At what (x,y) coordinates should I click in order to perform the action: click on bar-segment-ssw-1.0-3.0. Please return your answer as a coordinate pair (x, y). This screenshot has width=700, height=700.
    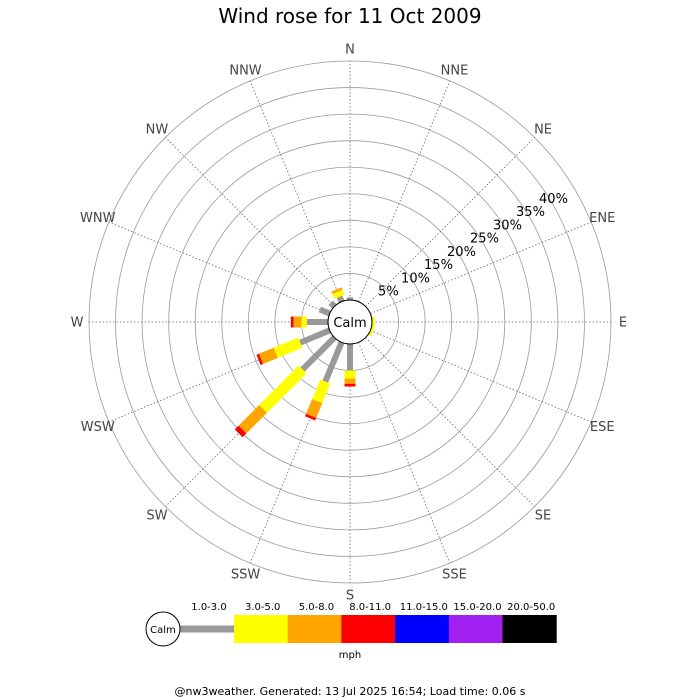
    Looking at the image, I should click on (333, 362).